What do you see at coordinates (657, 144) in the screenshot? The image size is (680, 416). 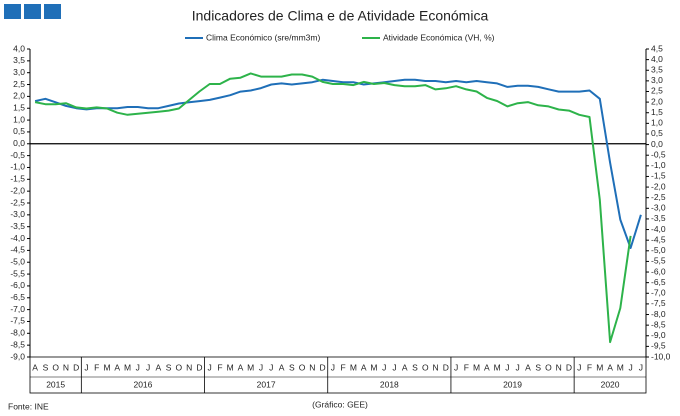 I see `y2-tick-label: 0,0` at bounding box center [657, 144].